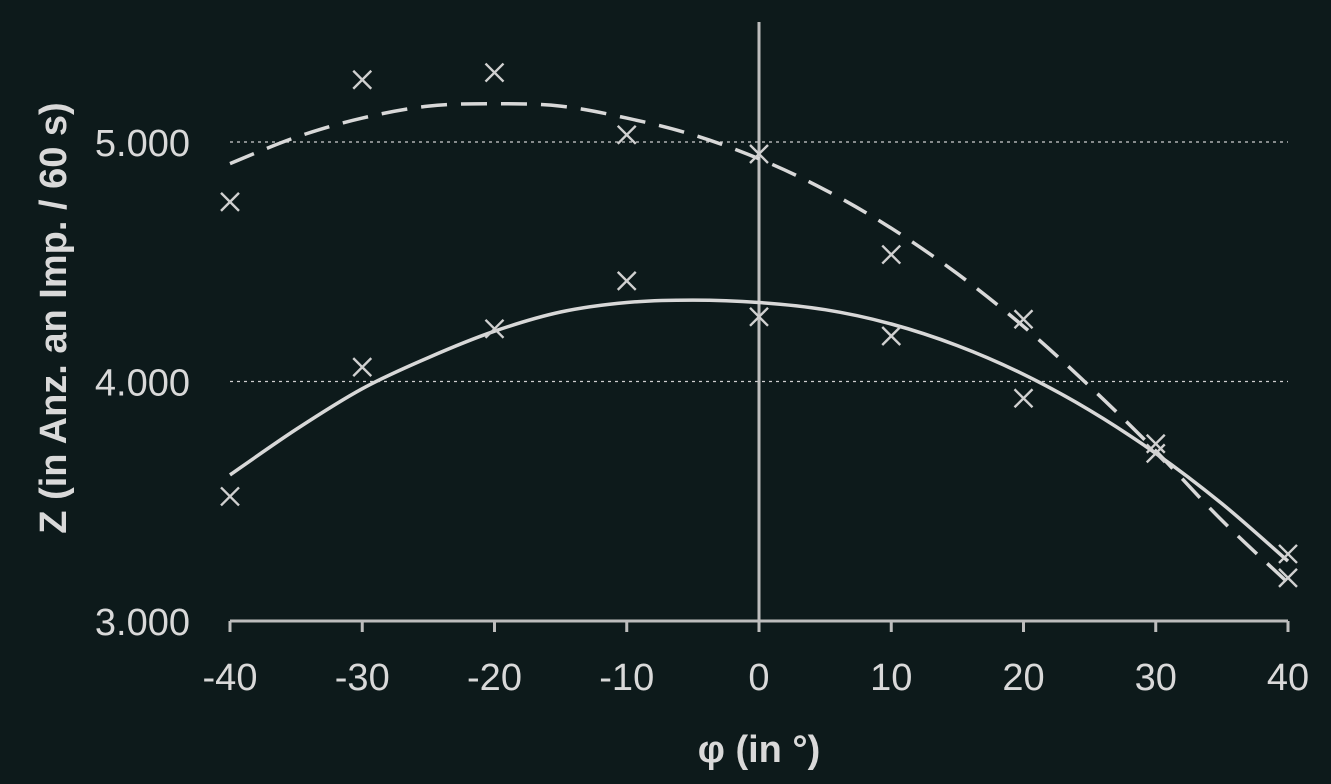 The width and height of the screenshot is (1331, 784). What do you see at coordinates (54, 317) in the screenshot?
I see `y-axis-title: Z (in Anz. an Imp. / 60 s)` at bounding box center [54, 317].